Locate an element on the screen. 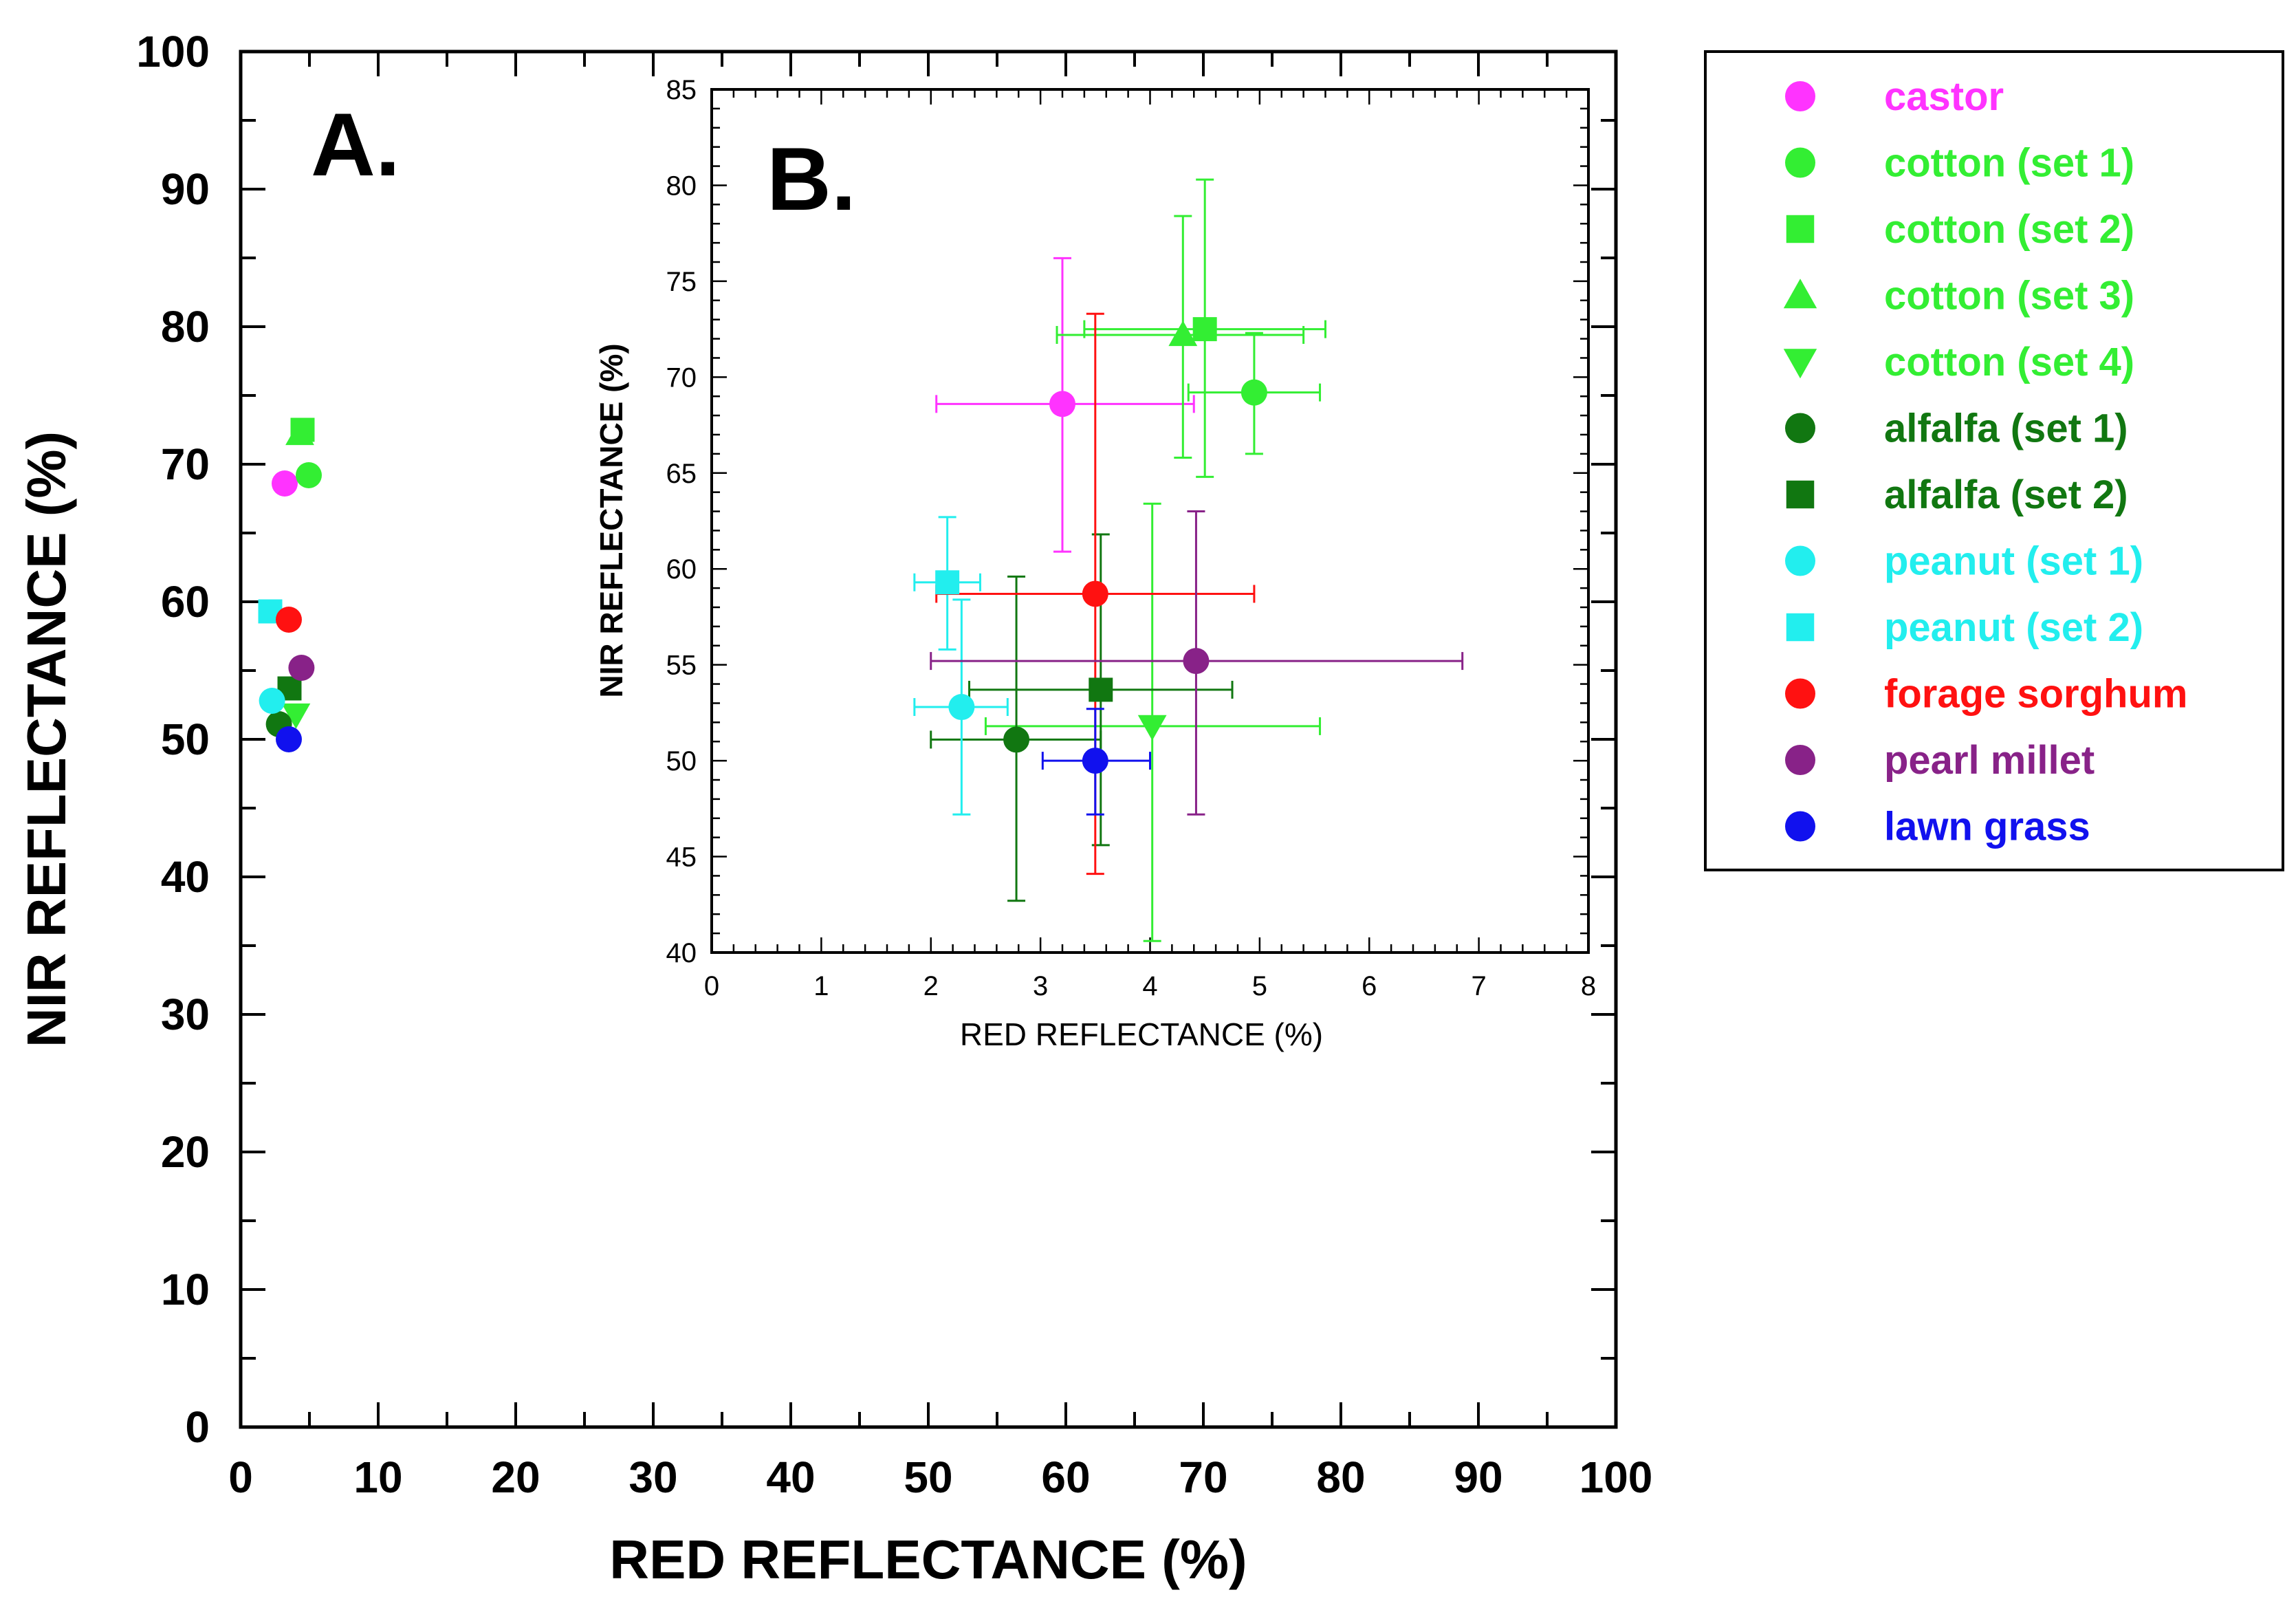  legend-item-cotton-set-3: cotton (set 3) is located at coordinates (1959, 296).